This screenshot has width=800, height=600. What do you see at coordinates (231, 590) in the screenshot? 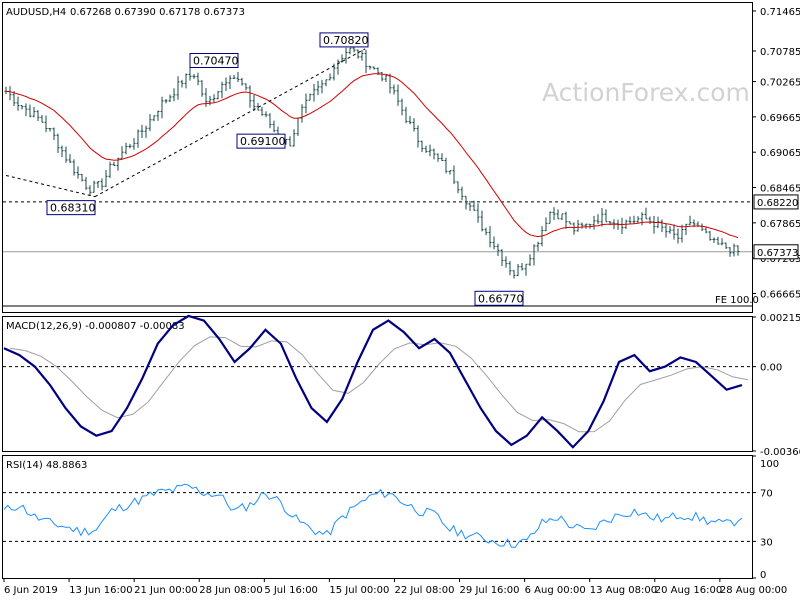
I see `x-tick-label: 28 Jun 08:00` at bounding box center [231, 590].